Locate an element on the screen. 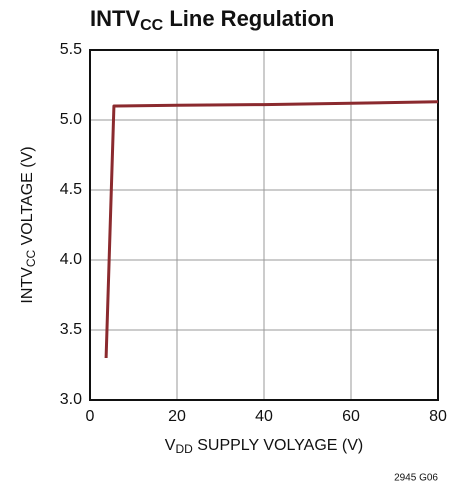 The width and height of the screenshot is (464, 488). x-axis-label: VDD SUPPLY VOLYAGE (V) is located at coordinates (264, 446).